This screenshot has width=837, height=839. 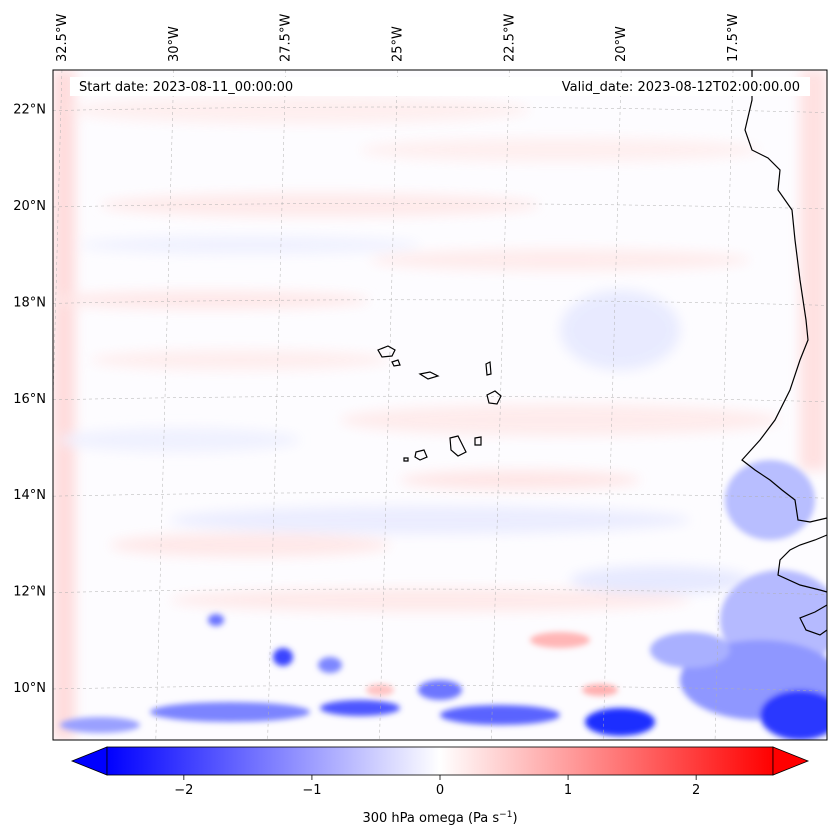 What do you see at coordinates (286, 38) in the screenshot?
I see `longitude-tick-label: 27.5°W` at bounding box center [286, 38].